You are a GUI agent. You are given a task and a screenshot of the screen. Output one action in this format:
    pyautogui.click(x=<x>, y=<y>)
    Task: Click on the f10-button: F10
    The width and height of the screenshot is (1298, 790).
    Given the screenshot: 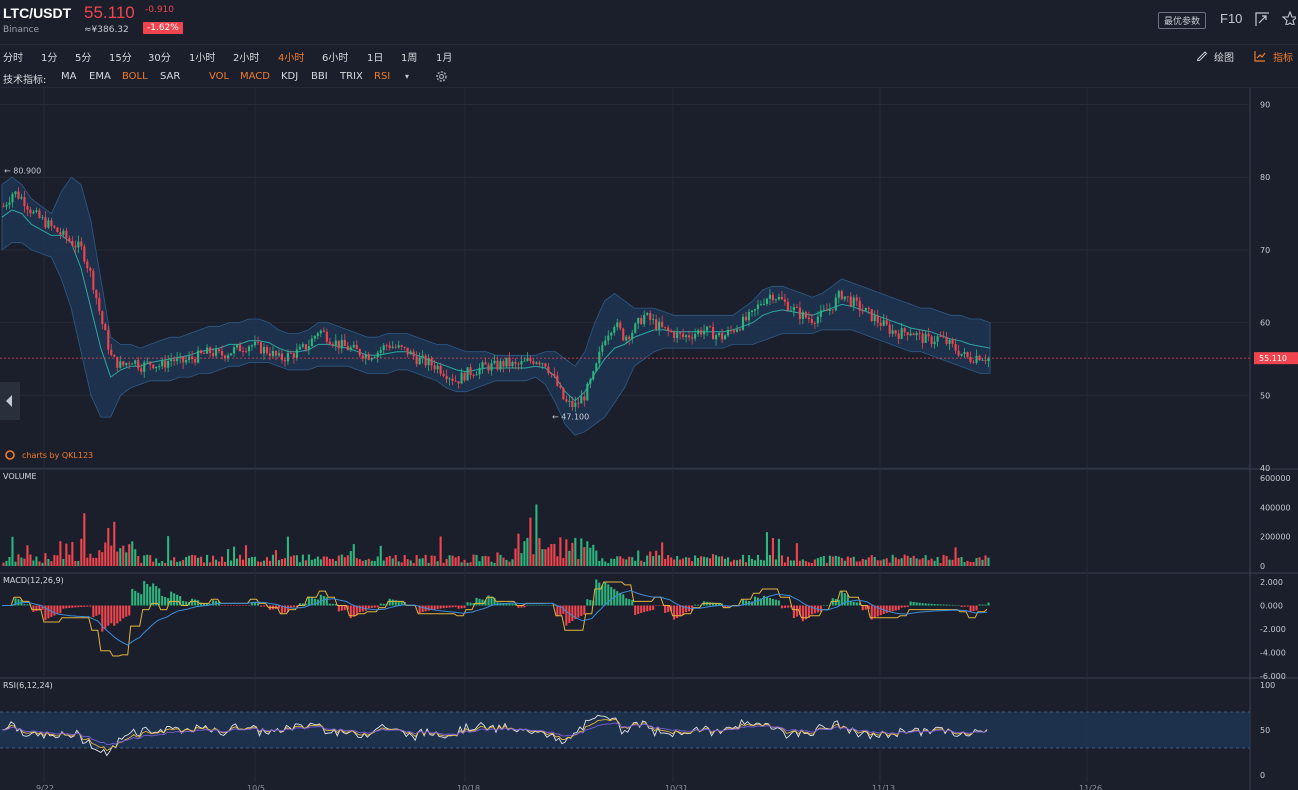 What is the action you would take?
    pyautogui.click(x=1231, y=18)
    